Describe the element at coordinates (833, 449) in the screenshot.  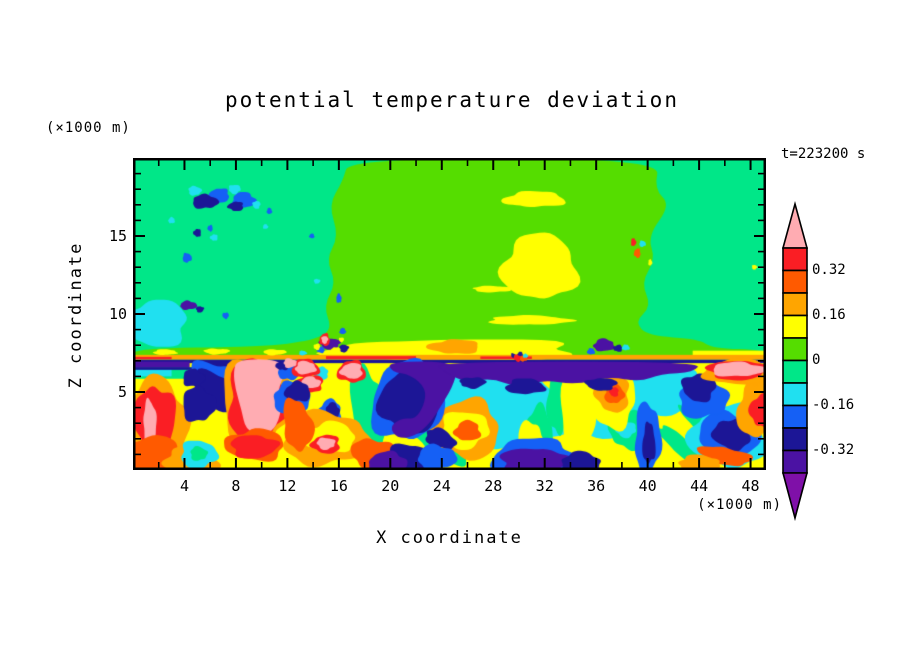
I see `colorbar-tick-label: -0.32` at that location.